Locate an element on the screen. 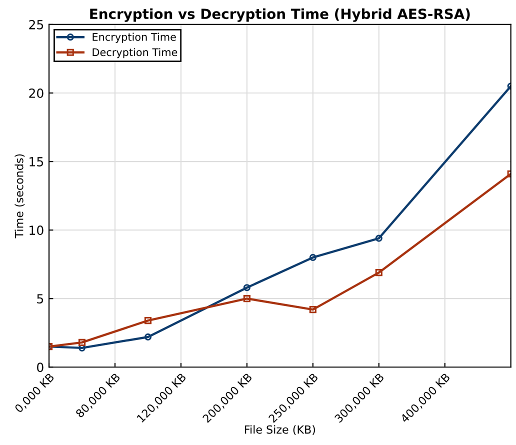  y-tick-label: 20 is located at coordinates (36, 93).